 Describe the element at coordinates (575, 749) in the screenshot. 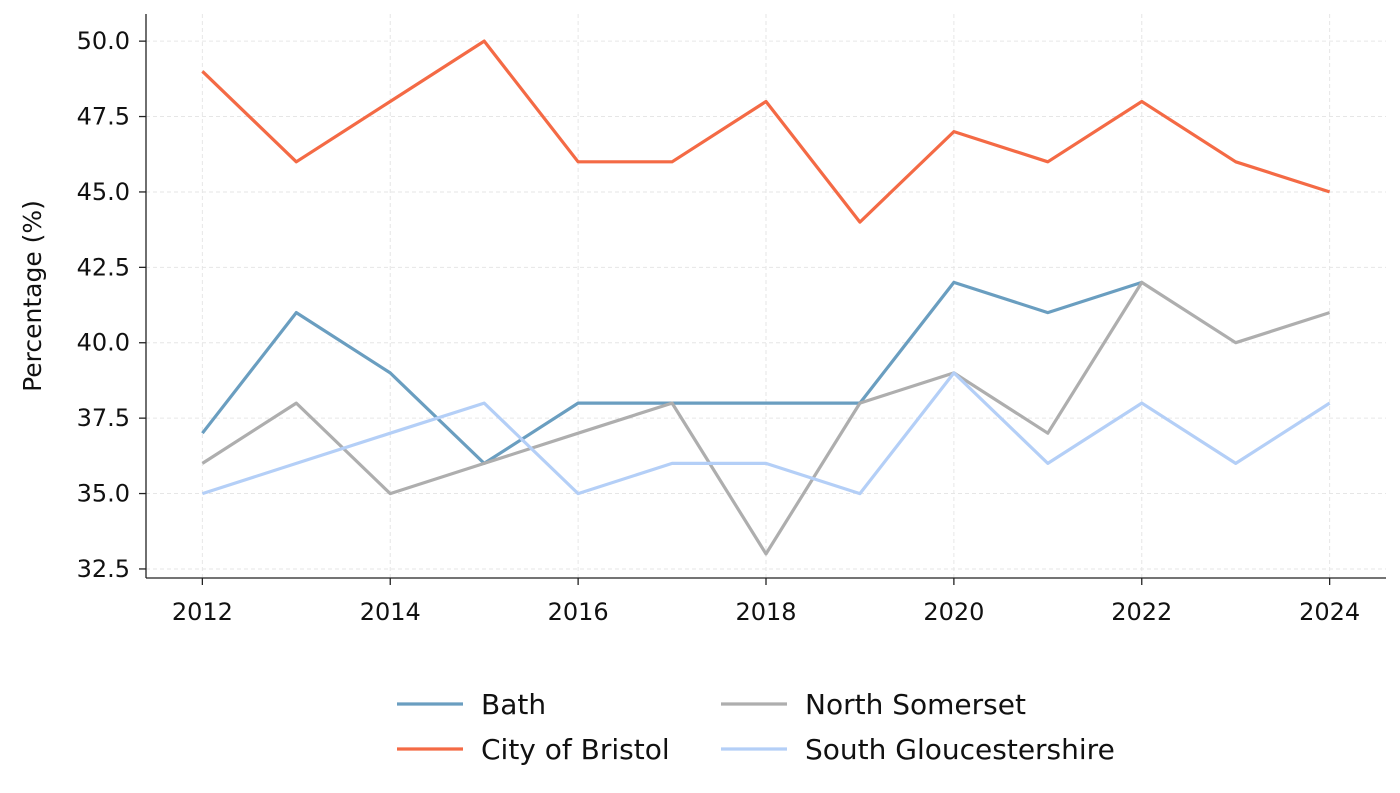

I see `legend-label: City of Bristol` at that location.